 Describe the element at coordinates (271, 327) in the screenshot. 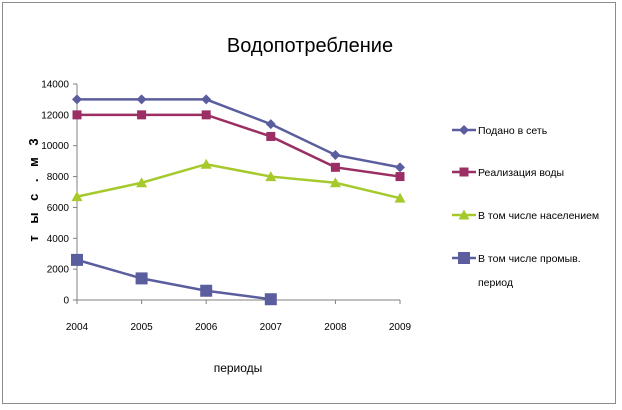

I see `x-tick-label: 2007` at that location.